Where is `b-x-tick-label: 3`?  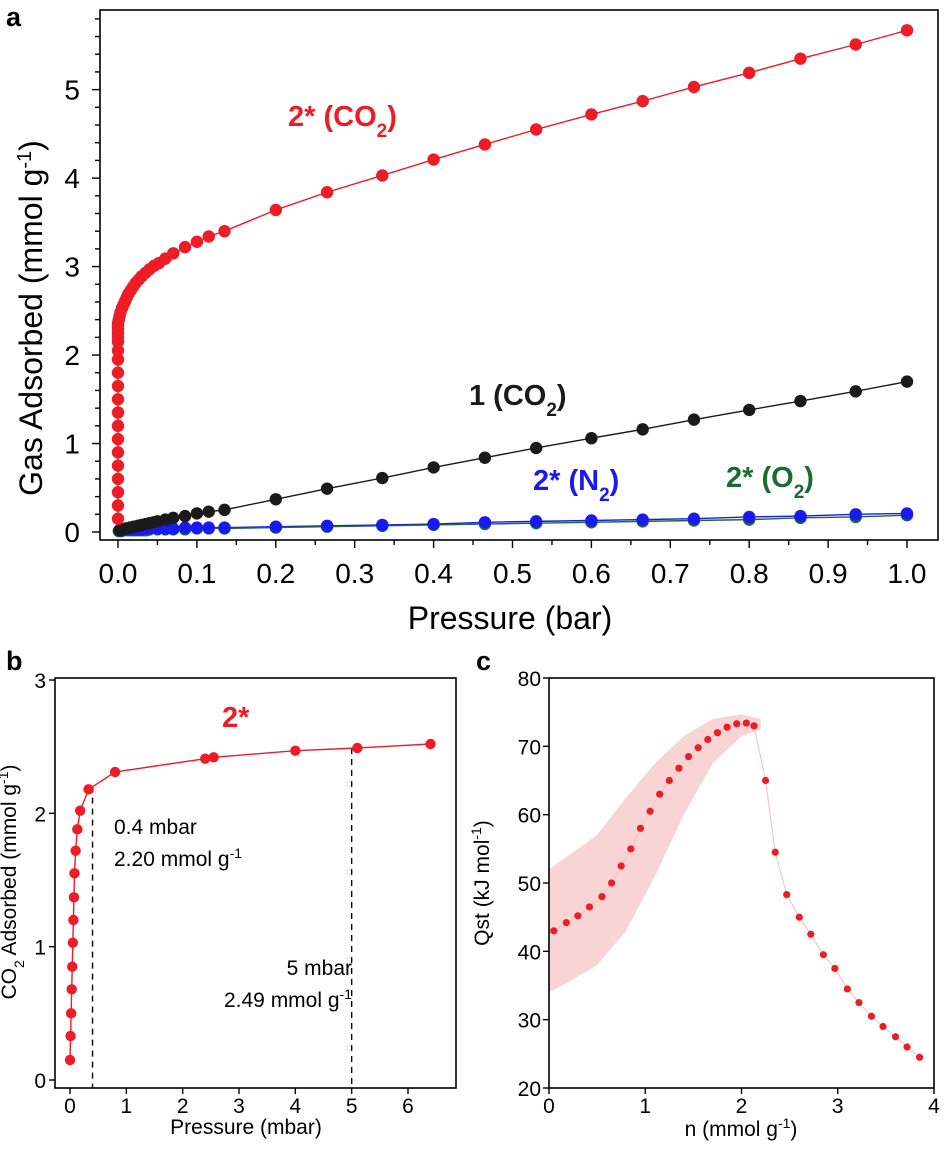 b-x-tick-label: 3 is located at coordinates (239, 1106).